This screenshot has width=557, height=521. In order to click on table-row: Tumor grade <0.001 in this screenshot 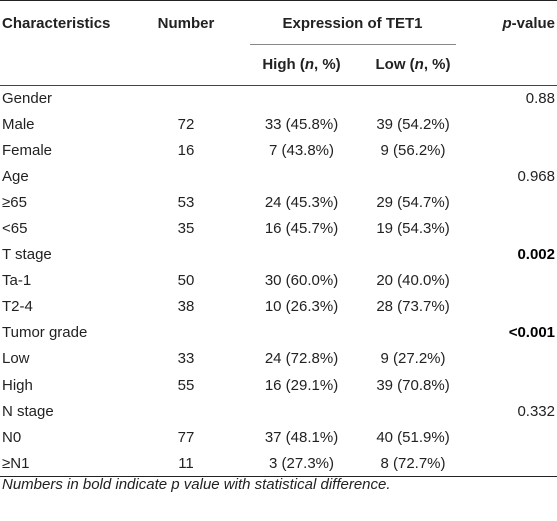, I will do `click(278, 333)`.